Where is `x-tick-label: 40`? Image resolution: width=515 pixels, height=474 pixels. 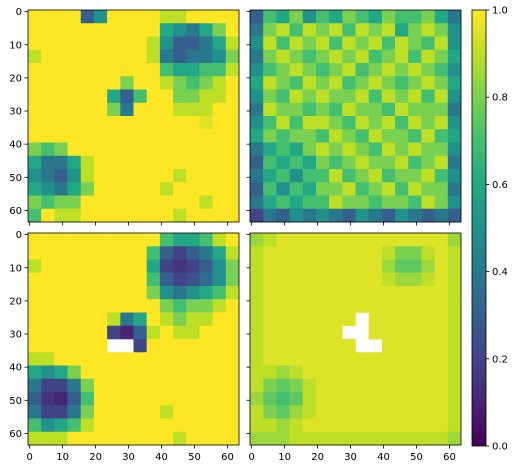 x-tick-label: 40 is located at coordinates (161, 457).